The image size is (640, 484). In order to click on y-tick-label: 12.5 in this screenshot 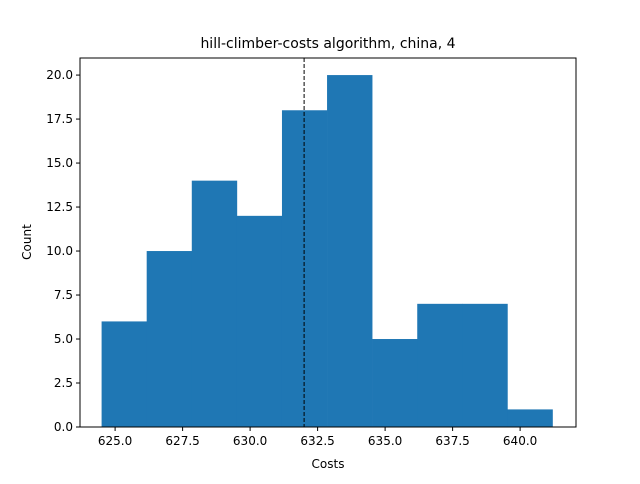, I will do `click(59, 207)`.